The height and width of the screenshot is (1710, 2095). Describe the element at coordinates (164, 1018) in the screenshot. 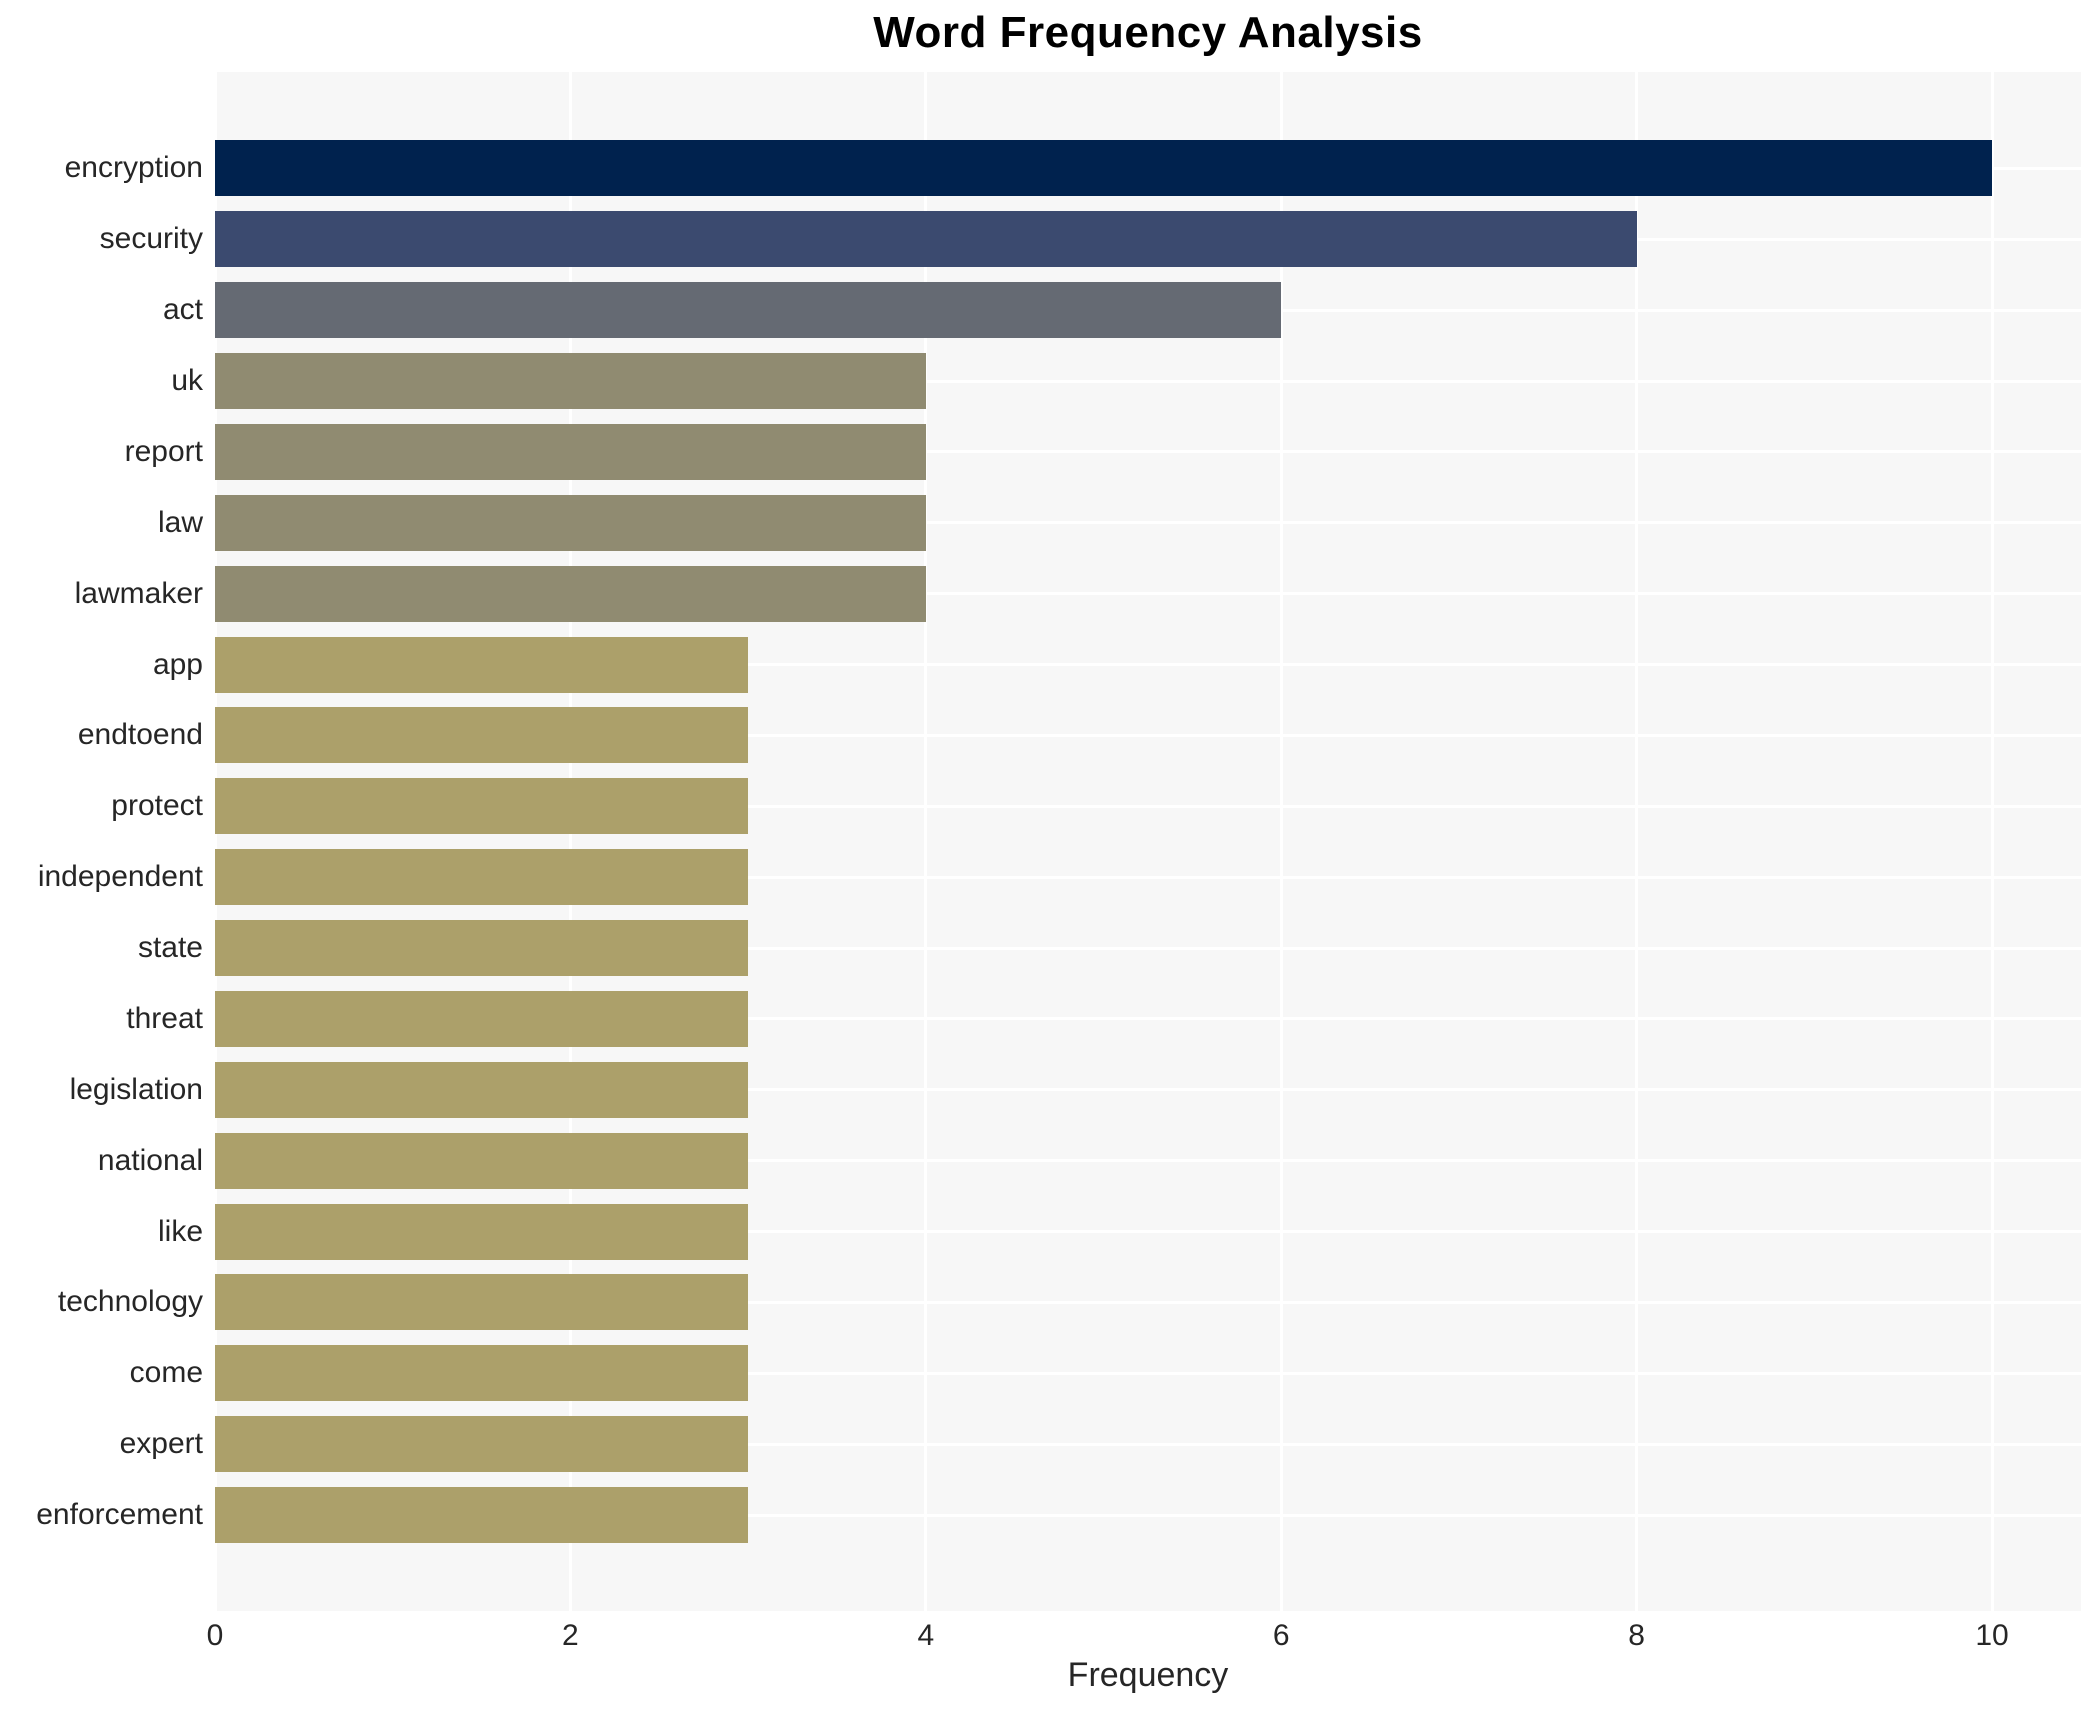

I see `y-tick-label: threat` at that location.